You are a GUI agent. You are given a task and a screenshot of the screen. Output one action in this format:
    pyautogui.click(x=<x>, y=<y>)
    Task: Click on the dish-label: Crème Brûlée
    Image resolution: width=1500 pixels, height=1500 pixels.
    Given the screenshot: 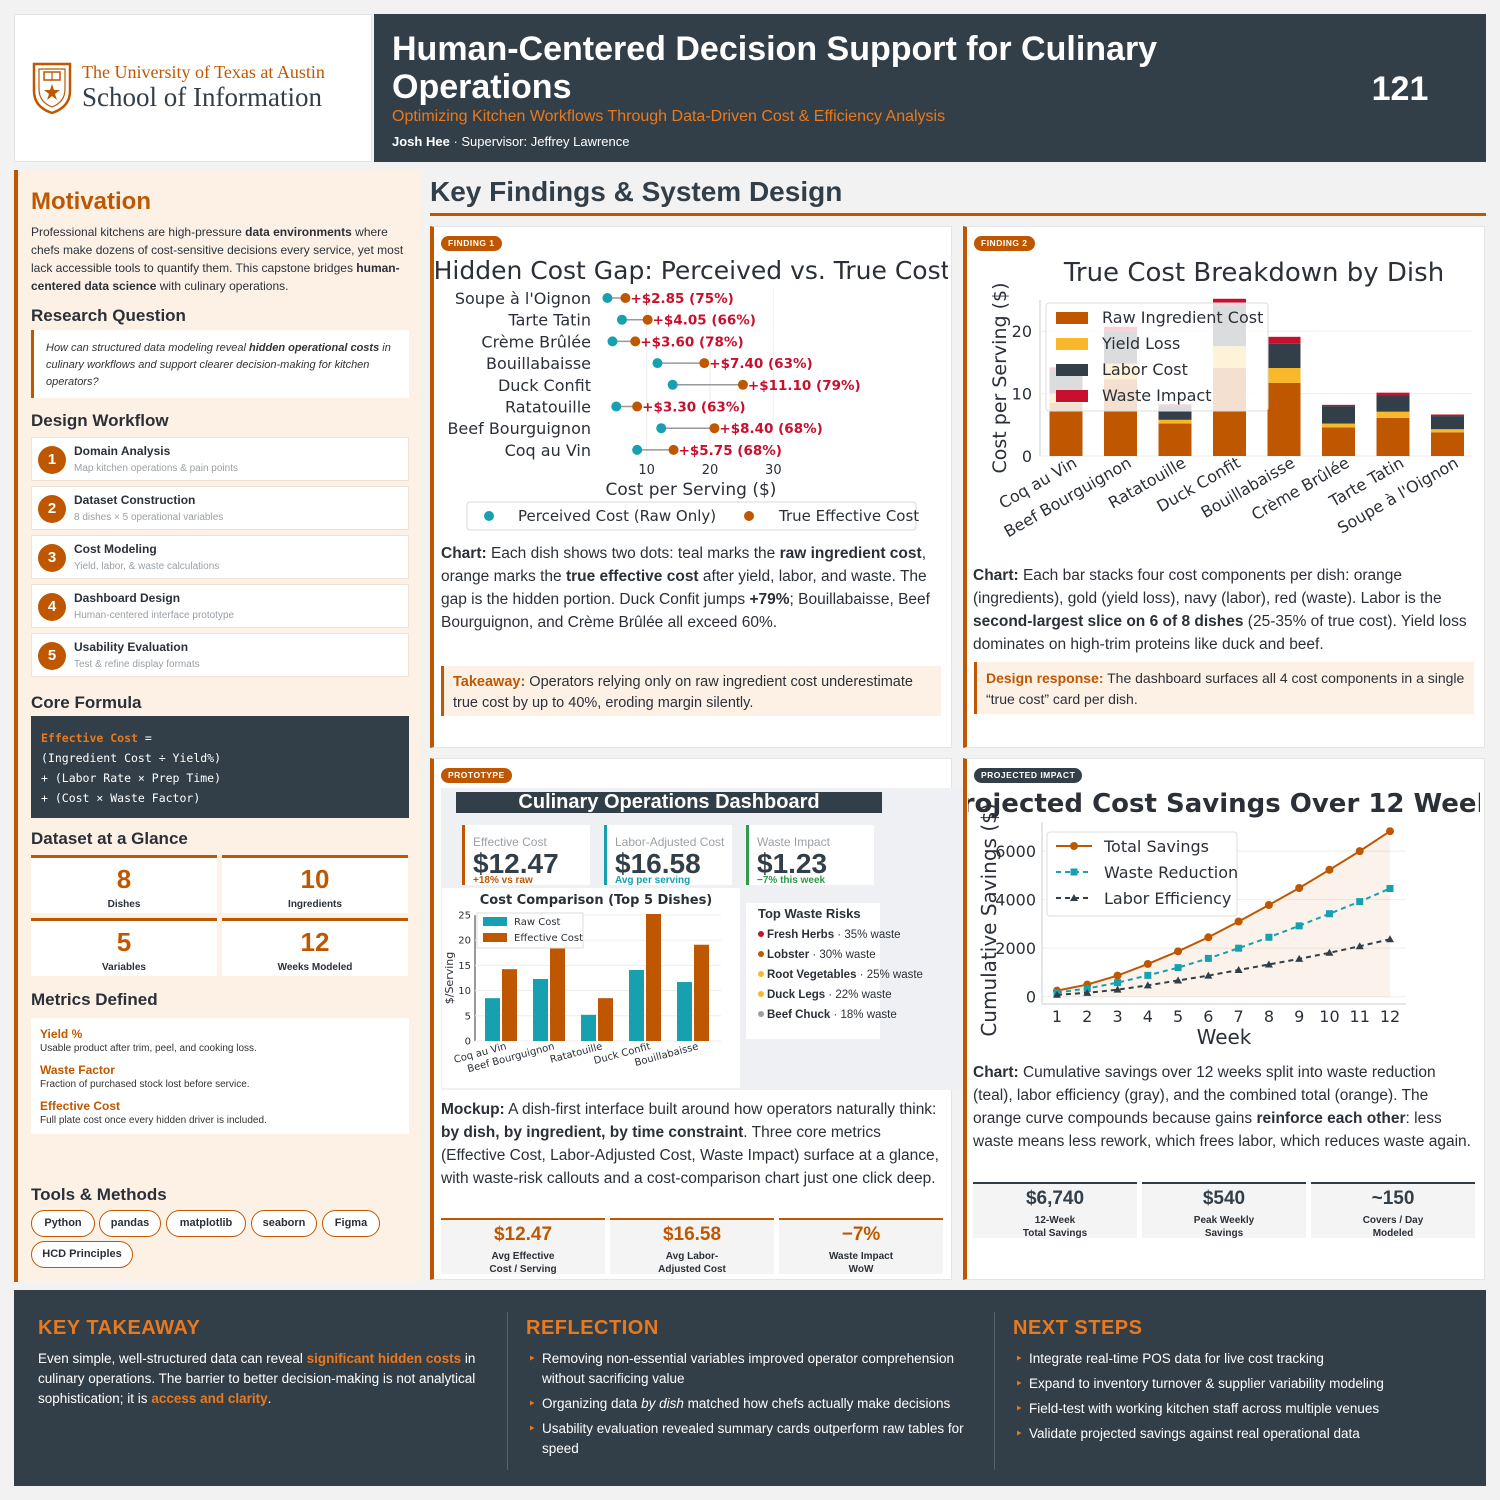 What is the action you would take?
    pyautogui.click(x=536, y=341)
    